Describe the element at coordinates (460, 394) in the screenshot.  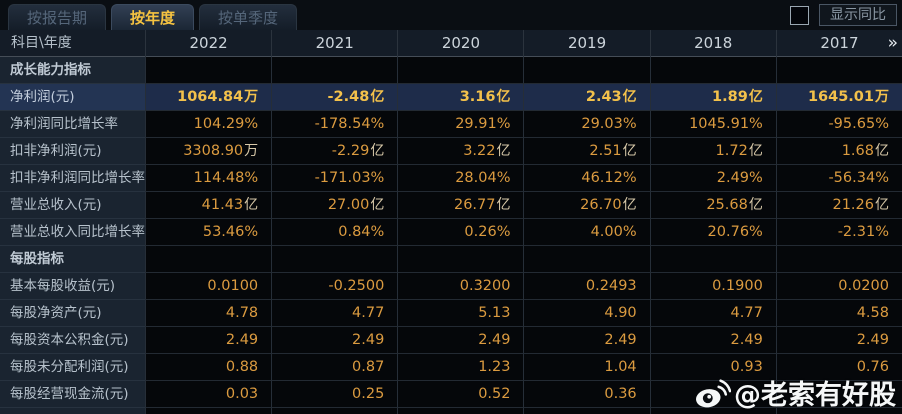
I see `table-cell: 0.52` at that location.